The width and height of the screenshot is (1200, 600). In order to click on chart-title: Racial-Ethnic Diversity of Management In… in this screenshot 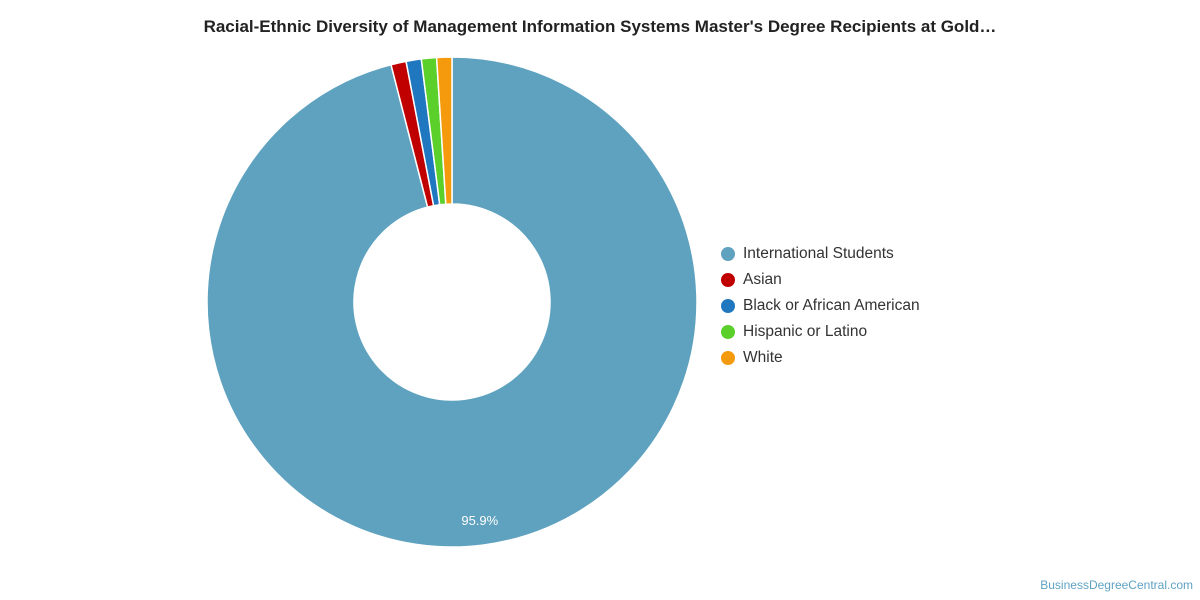, I will do `click(600, 26)`.